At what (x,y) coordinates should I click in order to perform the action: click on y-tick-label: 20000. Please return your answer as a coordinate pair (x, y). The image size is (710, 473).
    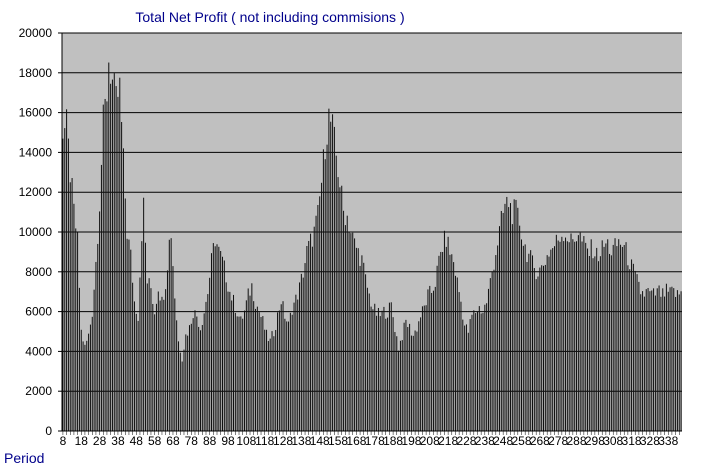
    Looking at the image, I should click on (36, 33).